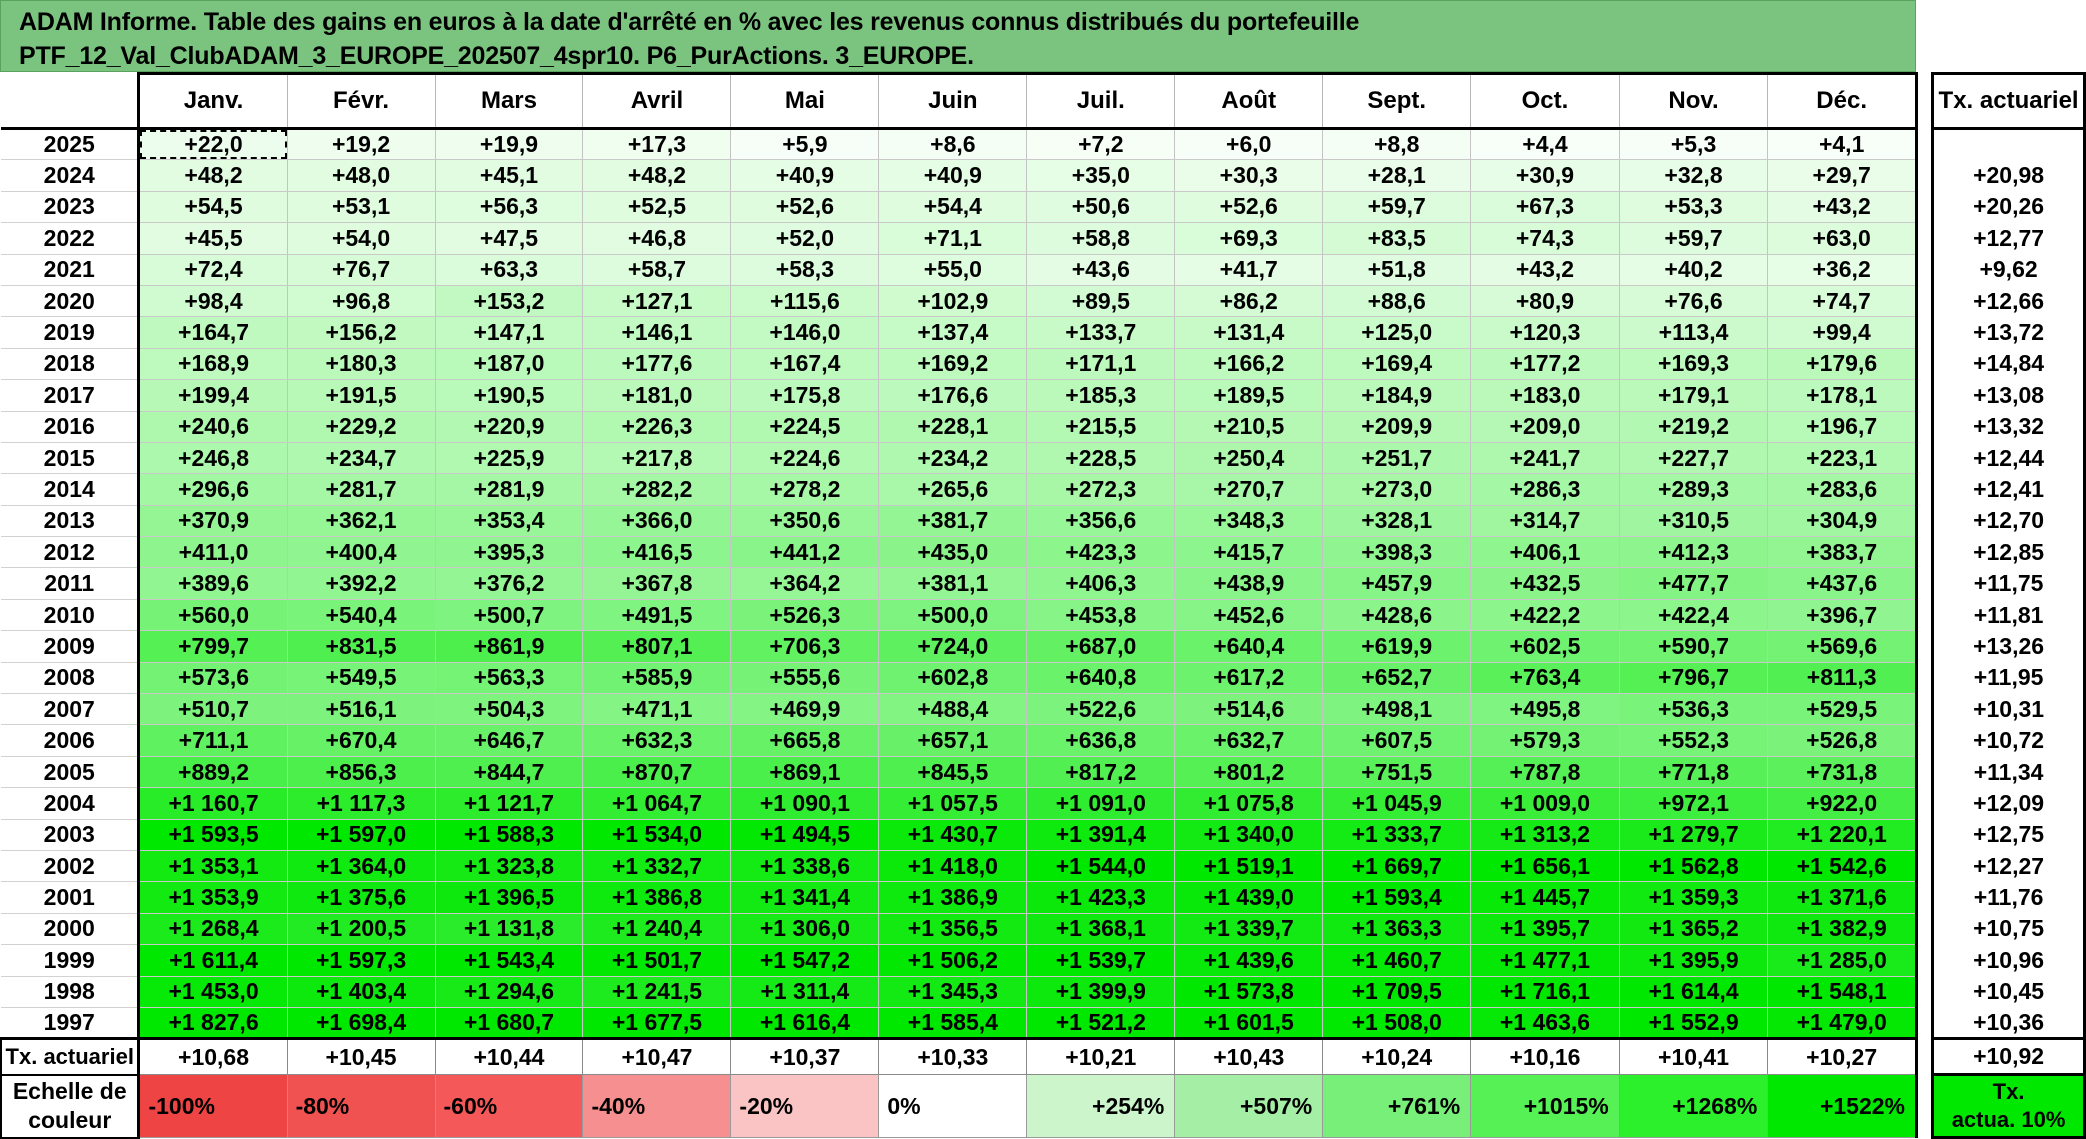 Image resolution: width=2086 pixels, height=1139 pixels. What do you see at coordinates (805, 803) in the screenshot?
I see `data-cell: +1 090,1` at bounding box center [805, 803].